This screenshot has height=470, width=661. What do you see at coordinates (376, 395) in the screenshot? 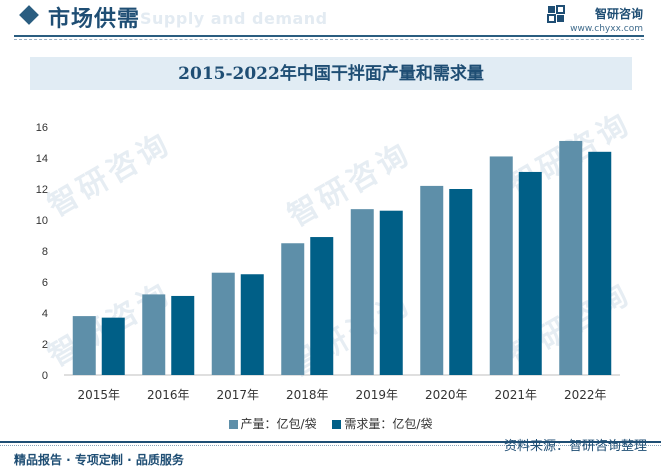
I see `x-tick-label: 2019年` at bounding box center [376, 395].